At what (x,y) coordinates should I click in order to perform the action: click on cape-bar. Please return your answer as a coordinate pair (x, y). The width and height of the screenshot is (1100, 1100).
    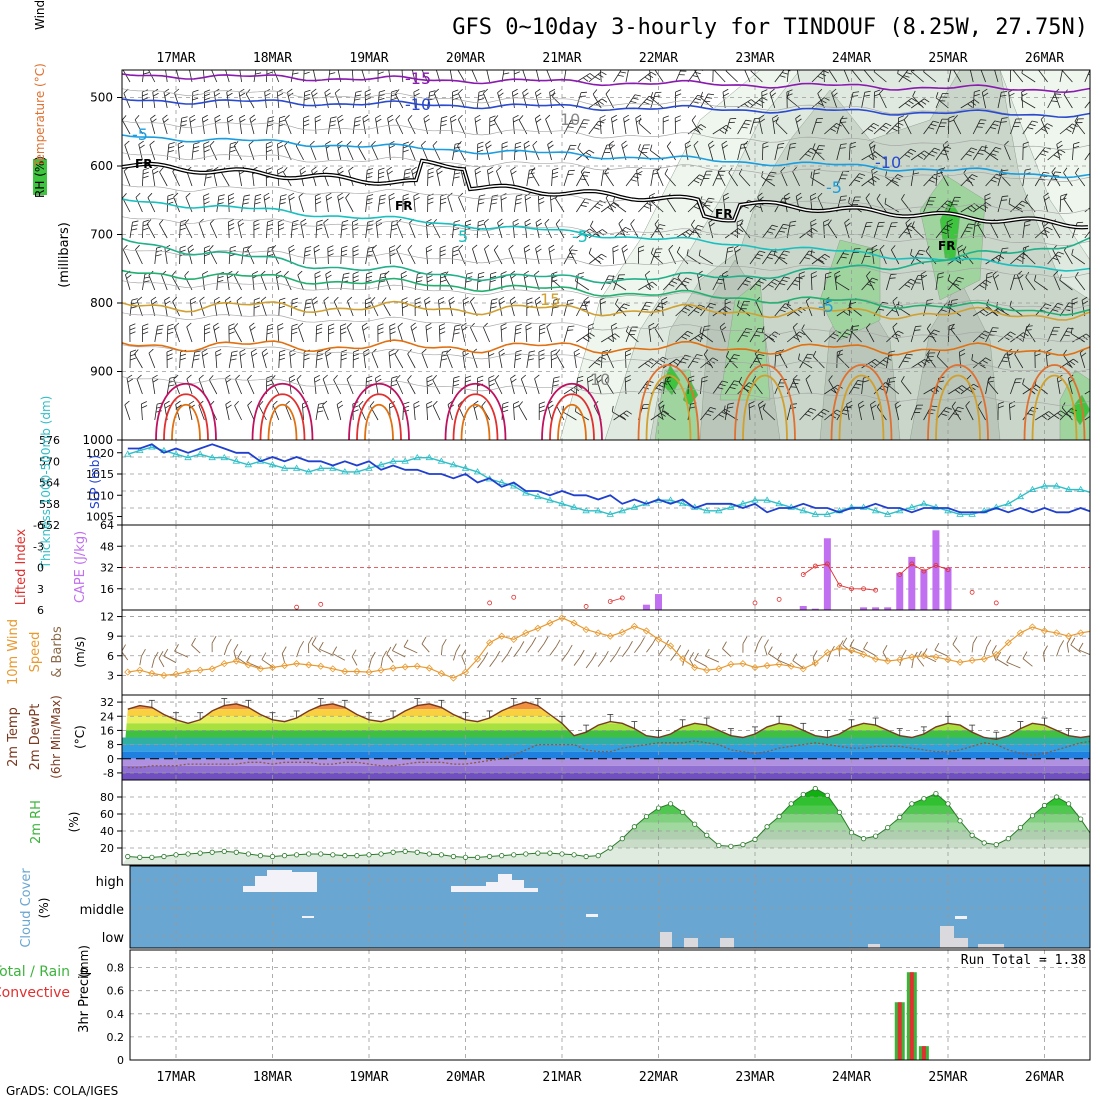
    Looking at the image, I should click on (876, 608).